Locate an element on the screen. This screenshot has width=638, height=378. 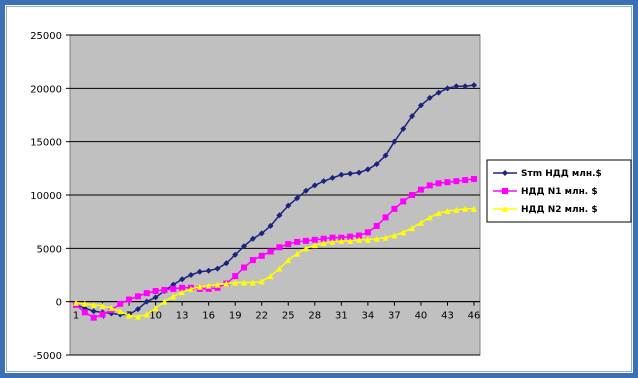
y-axis-tick-labels: -5000 0 5000 10000 15000 20000 25000 is located at coordinates (50, 196).